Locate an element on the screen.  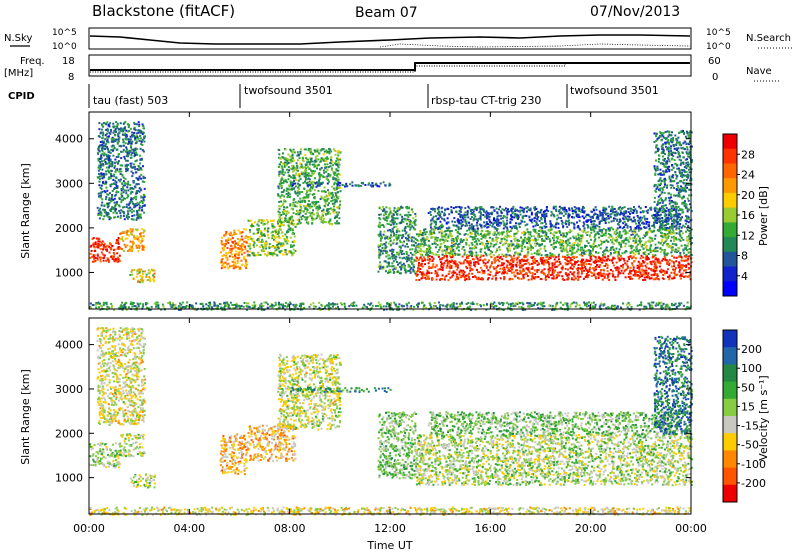
nsearch-trace is located at coordinates (535, 45).